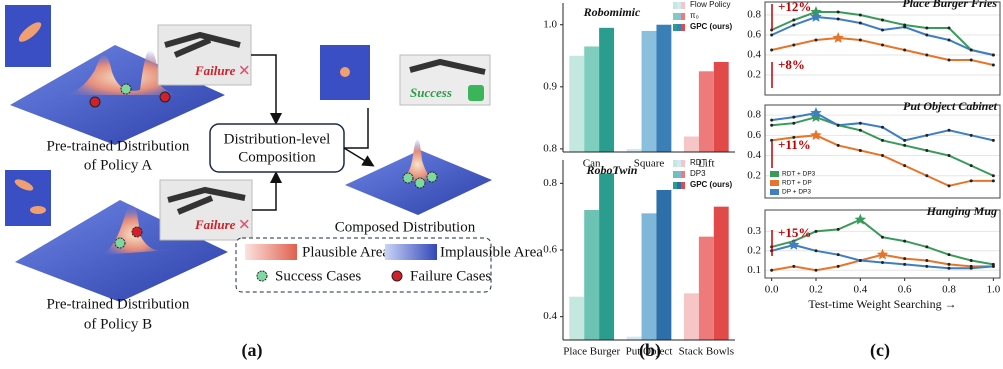  I want to click on y-tick-label: 1.0, so click(550, 24).